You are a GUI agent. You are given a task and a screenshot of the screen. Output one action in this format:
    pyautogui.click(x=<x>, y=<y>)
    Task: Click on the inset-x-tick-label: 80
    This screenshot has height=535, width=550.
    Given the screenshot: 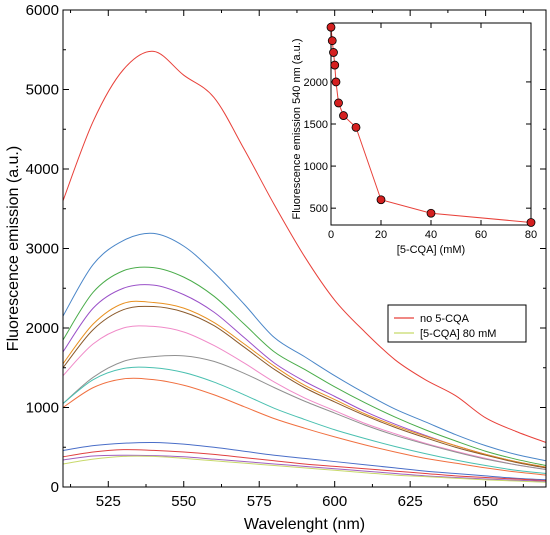 What is the action you would take?
    pyautogui.click(x=531, y=235)
    